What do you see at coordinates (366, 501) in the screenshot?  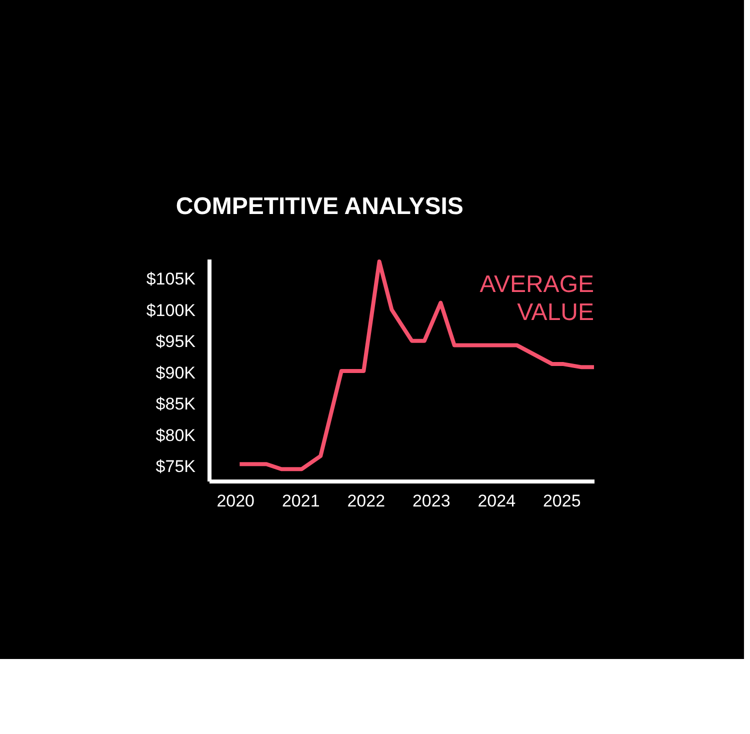 I see `x-tick-label: 2022` at bounding box center [366, 501].